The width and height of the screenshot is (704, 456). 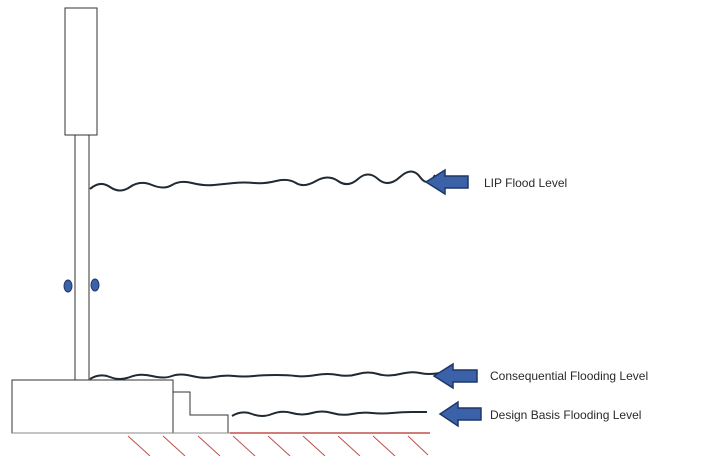 What do you see at coordinates (81, 71) in the screenshot?
I see `pole-head` at bounding box center [81, 71].